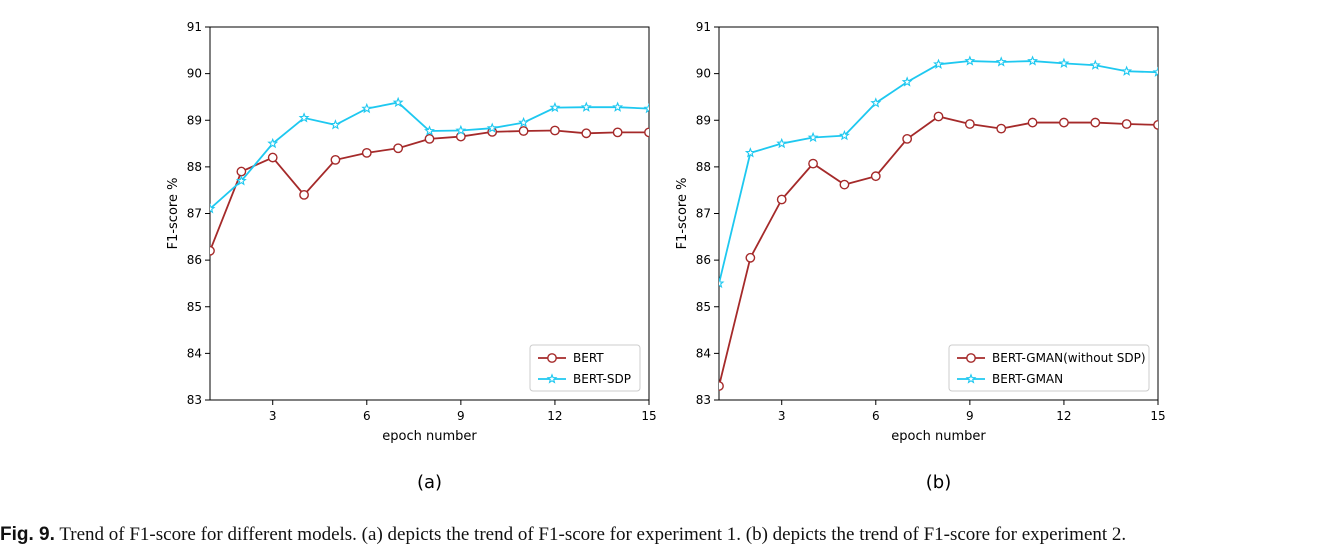 The height and width of the screenshot is (556, 1326). I want to click on legend: BERT-GMAN(without SDP) BERT-GMAN, so click(1049, 368).